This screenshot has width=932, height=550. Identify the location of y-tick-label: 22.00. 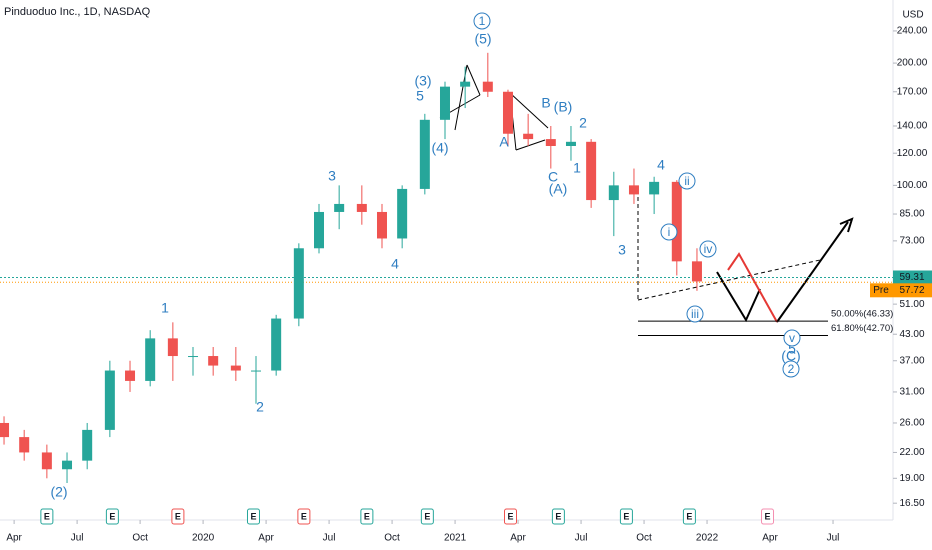
(911, 452).